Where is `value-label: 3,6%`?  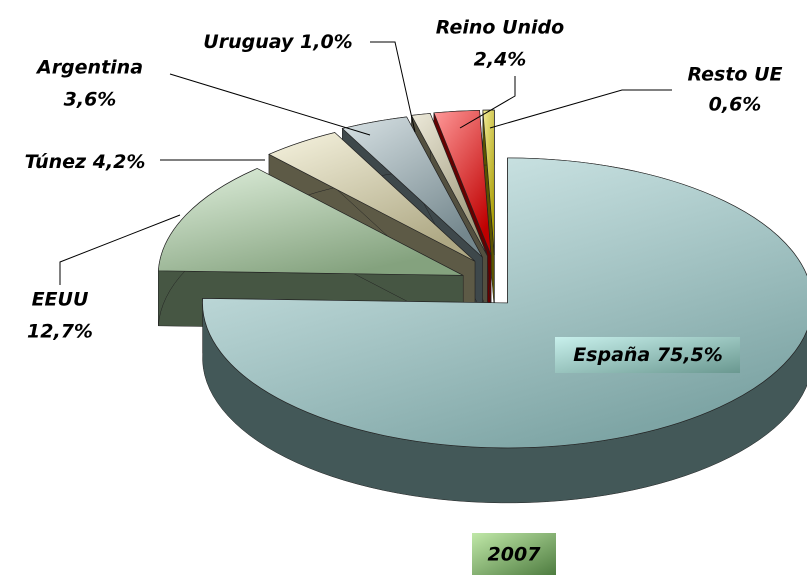 value-label: 3,6% is located at coordinates (90, 100).